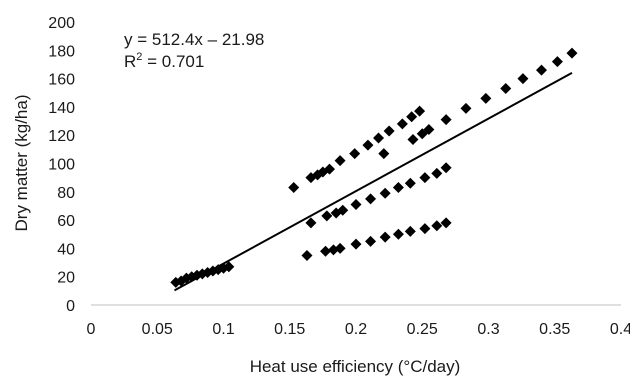  I want to click on y-tick-label: 20, so click(66, 278).